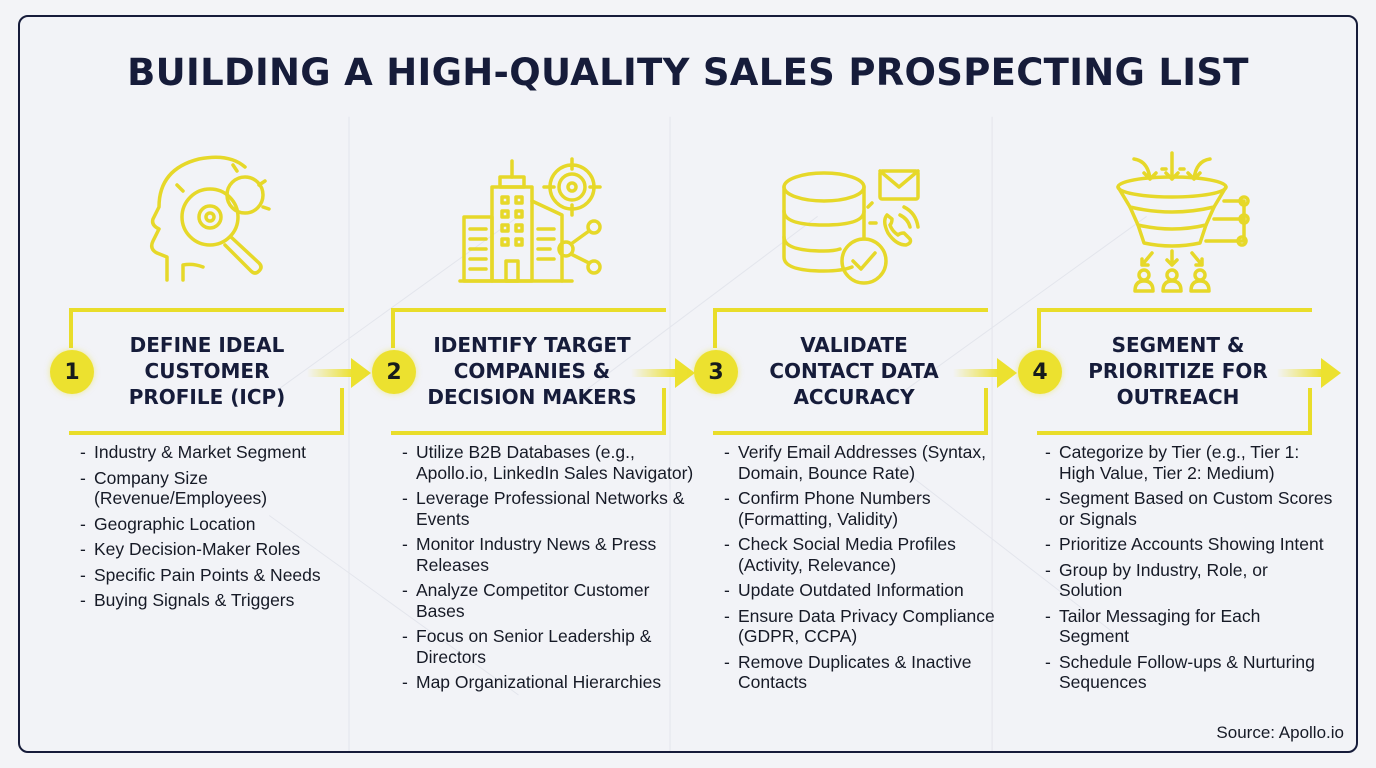  What do you see at coordinates (210, 600) in the screenshot?
I see `list-item: Buying Signals & Triggers` at bounding box center [210, 600].